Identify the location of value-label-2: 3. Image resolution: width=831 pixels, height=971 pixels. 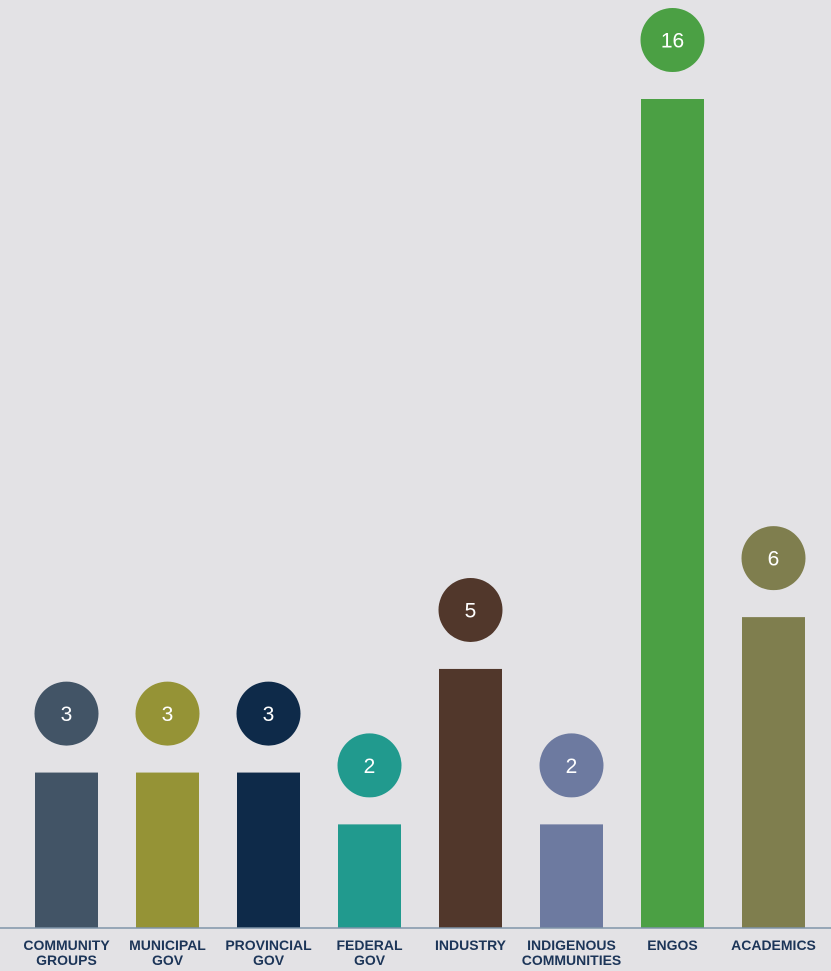
(269, 714).